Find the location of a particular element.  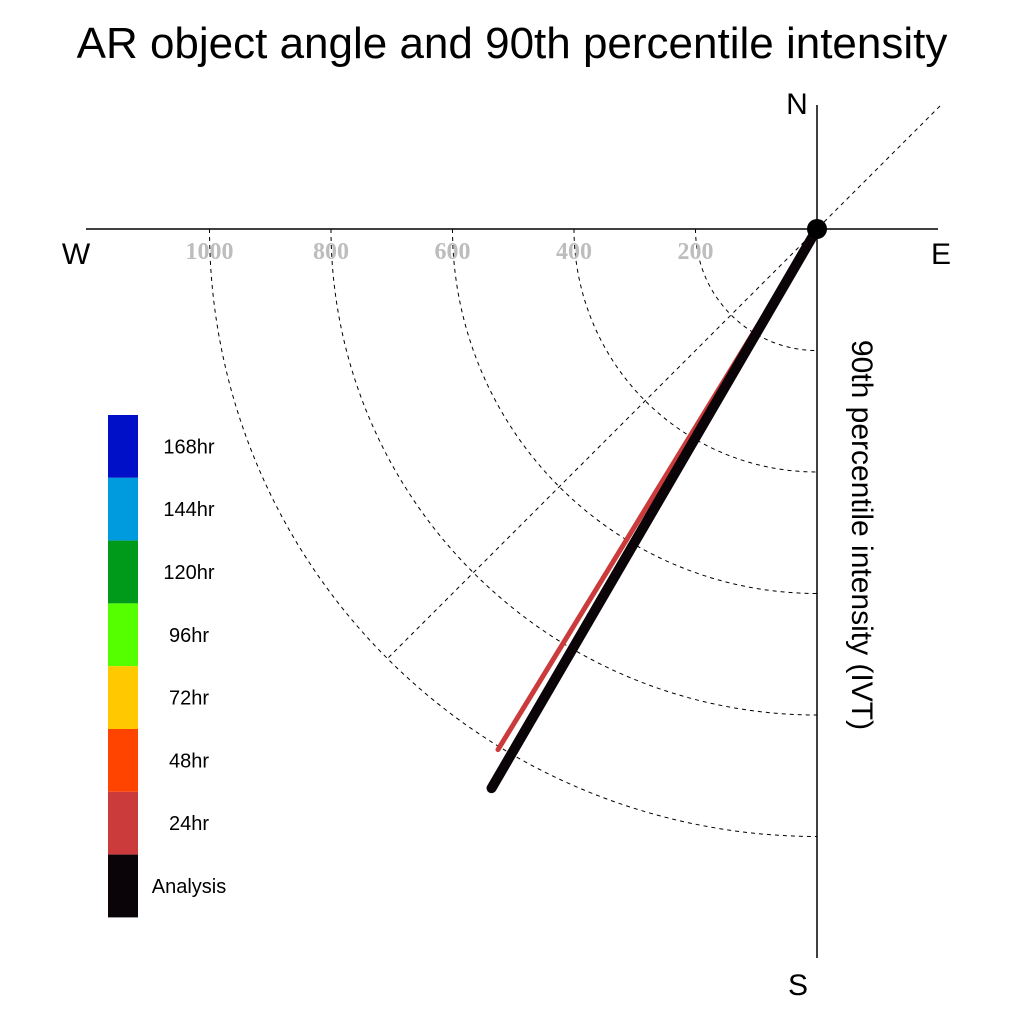

legend-label-96hr: 96hr is located at coordinates (189, 636).